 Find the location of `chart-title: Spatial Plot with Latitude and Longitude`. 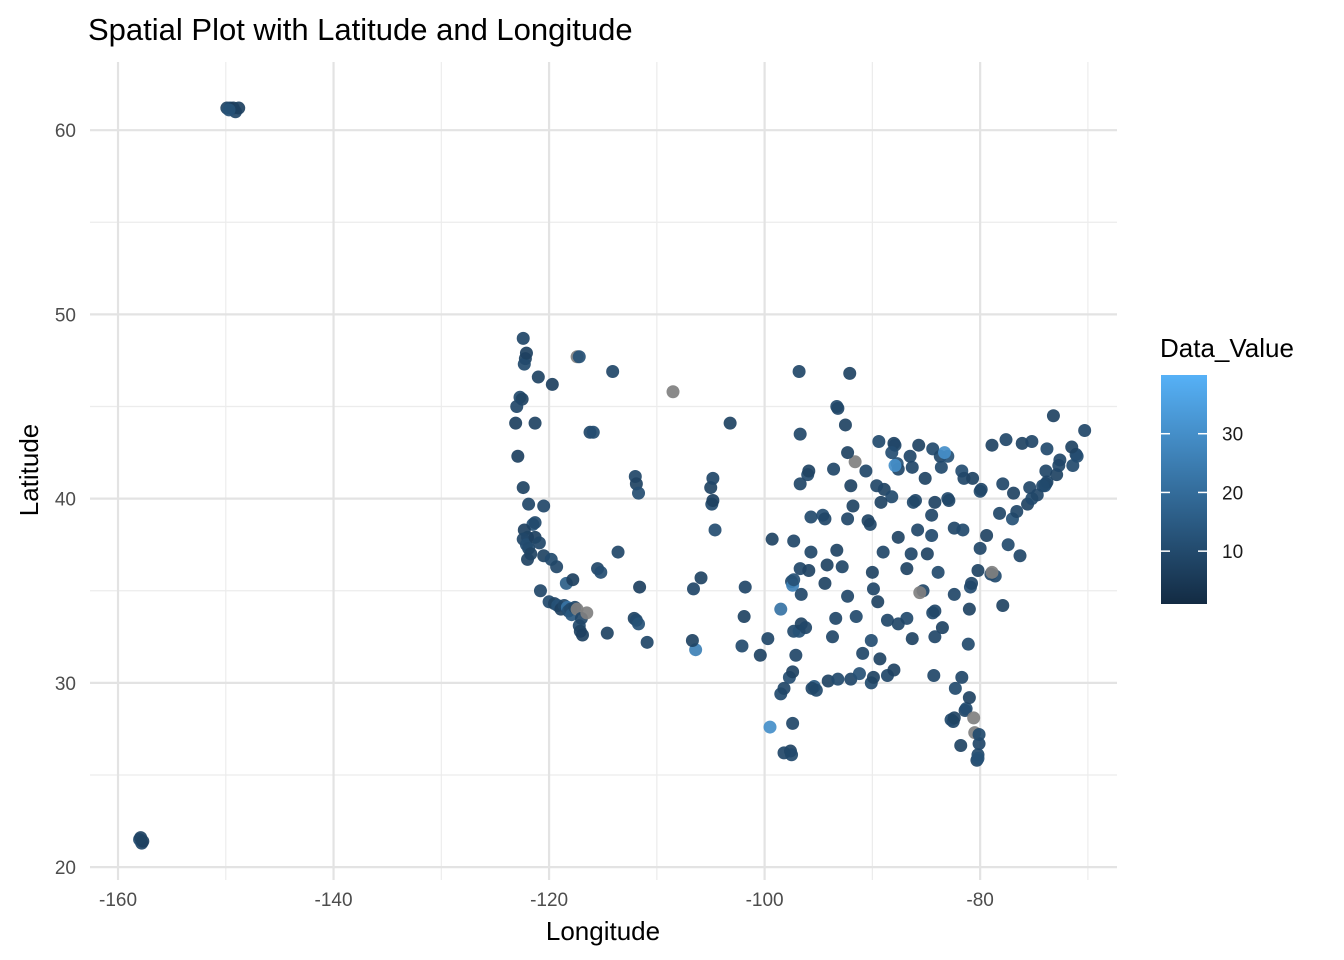

chart-title: Spatial Plot with Latitude and Longitude is located at coordinates (360, 29).